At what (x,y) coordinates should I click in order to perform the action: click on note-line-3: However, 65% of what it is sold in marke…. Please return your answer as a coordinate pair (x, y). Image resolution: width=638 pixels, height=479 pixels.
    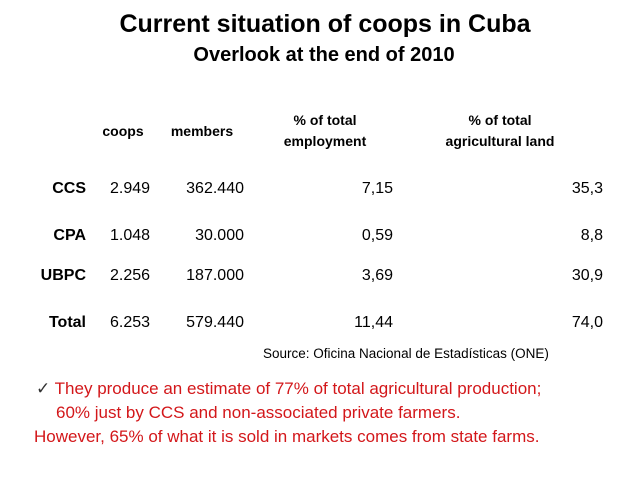
    Looking at the image, I should click on (287, 436).